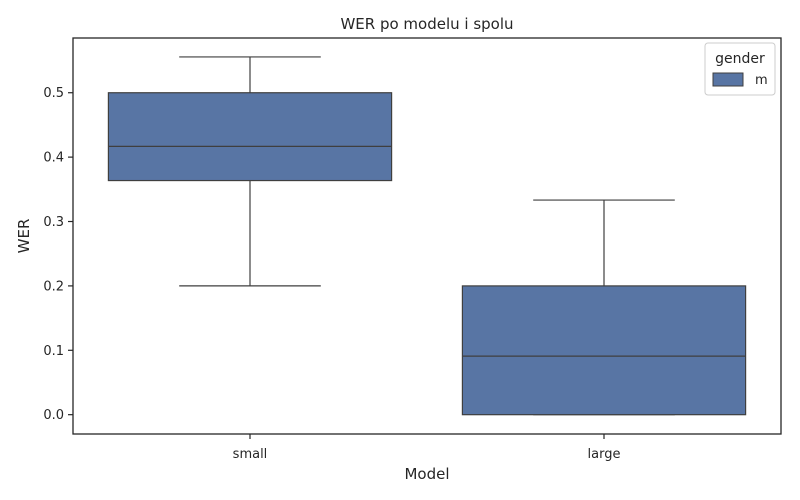  What do you see at coordinates (728, 79) in the screenshot?
I see `legend-swatch` at bounding box center [728, 79].